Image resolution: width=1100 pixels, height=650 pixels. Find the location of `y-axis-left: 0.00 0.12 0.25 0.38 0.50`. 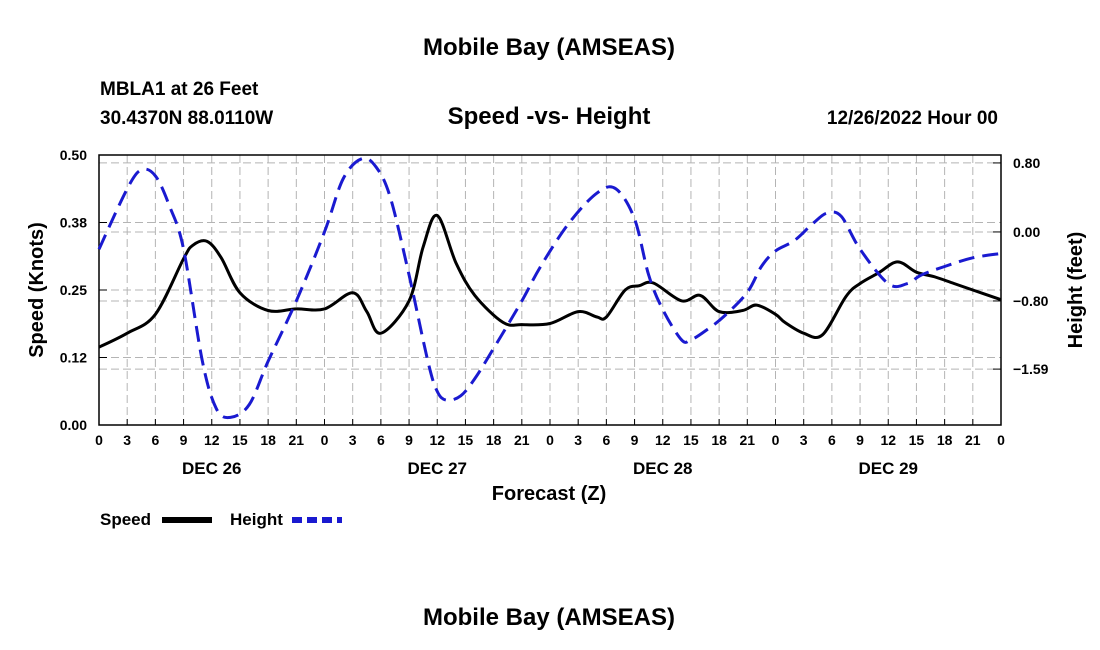

y-axis-left: 0.00 0.12 0.25 0.38 0.50 is located at coordinates (83, 290).